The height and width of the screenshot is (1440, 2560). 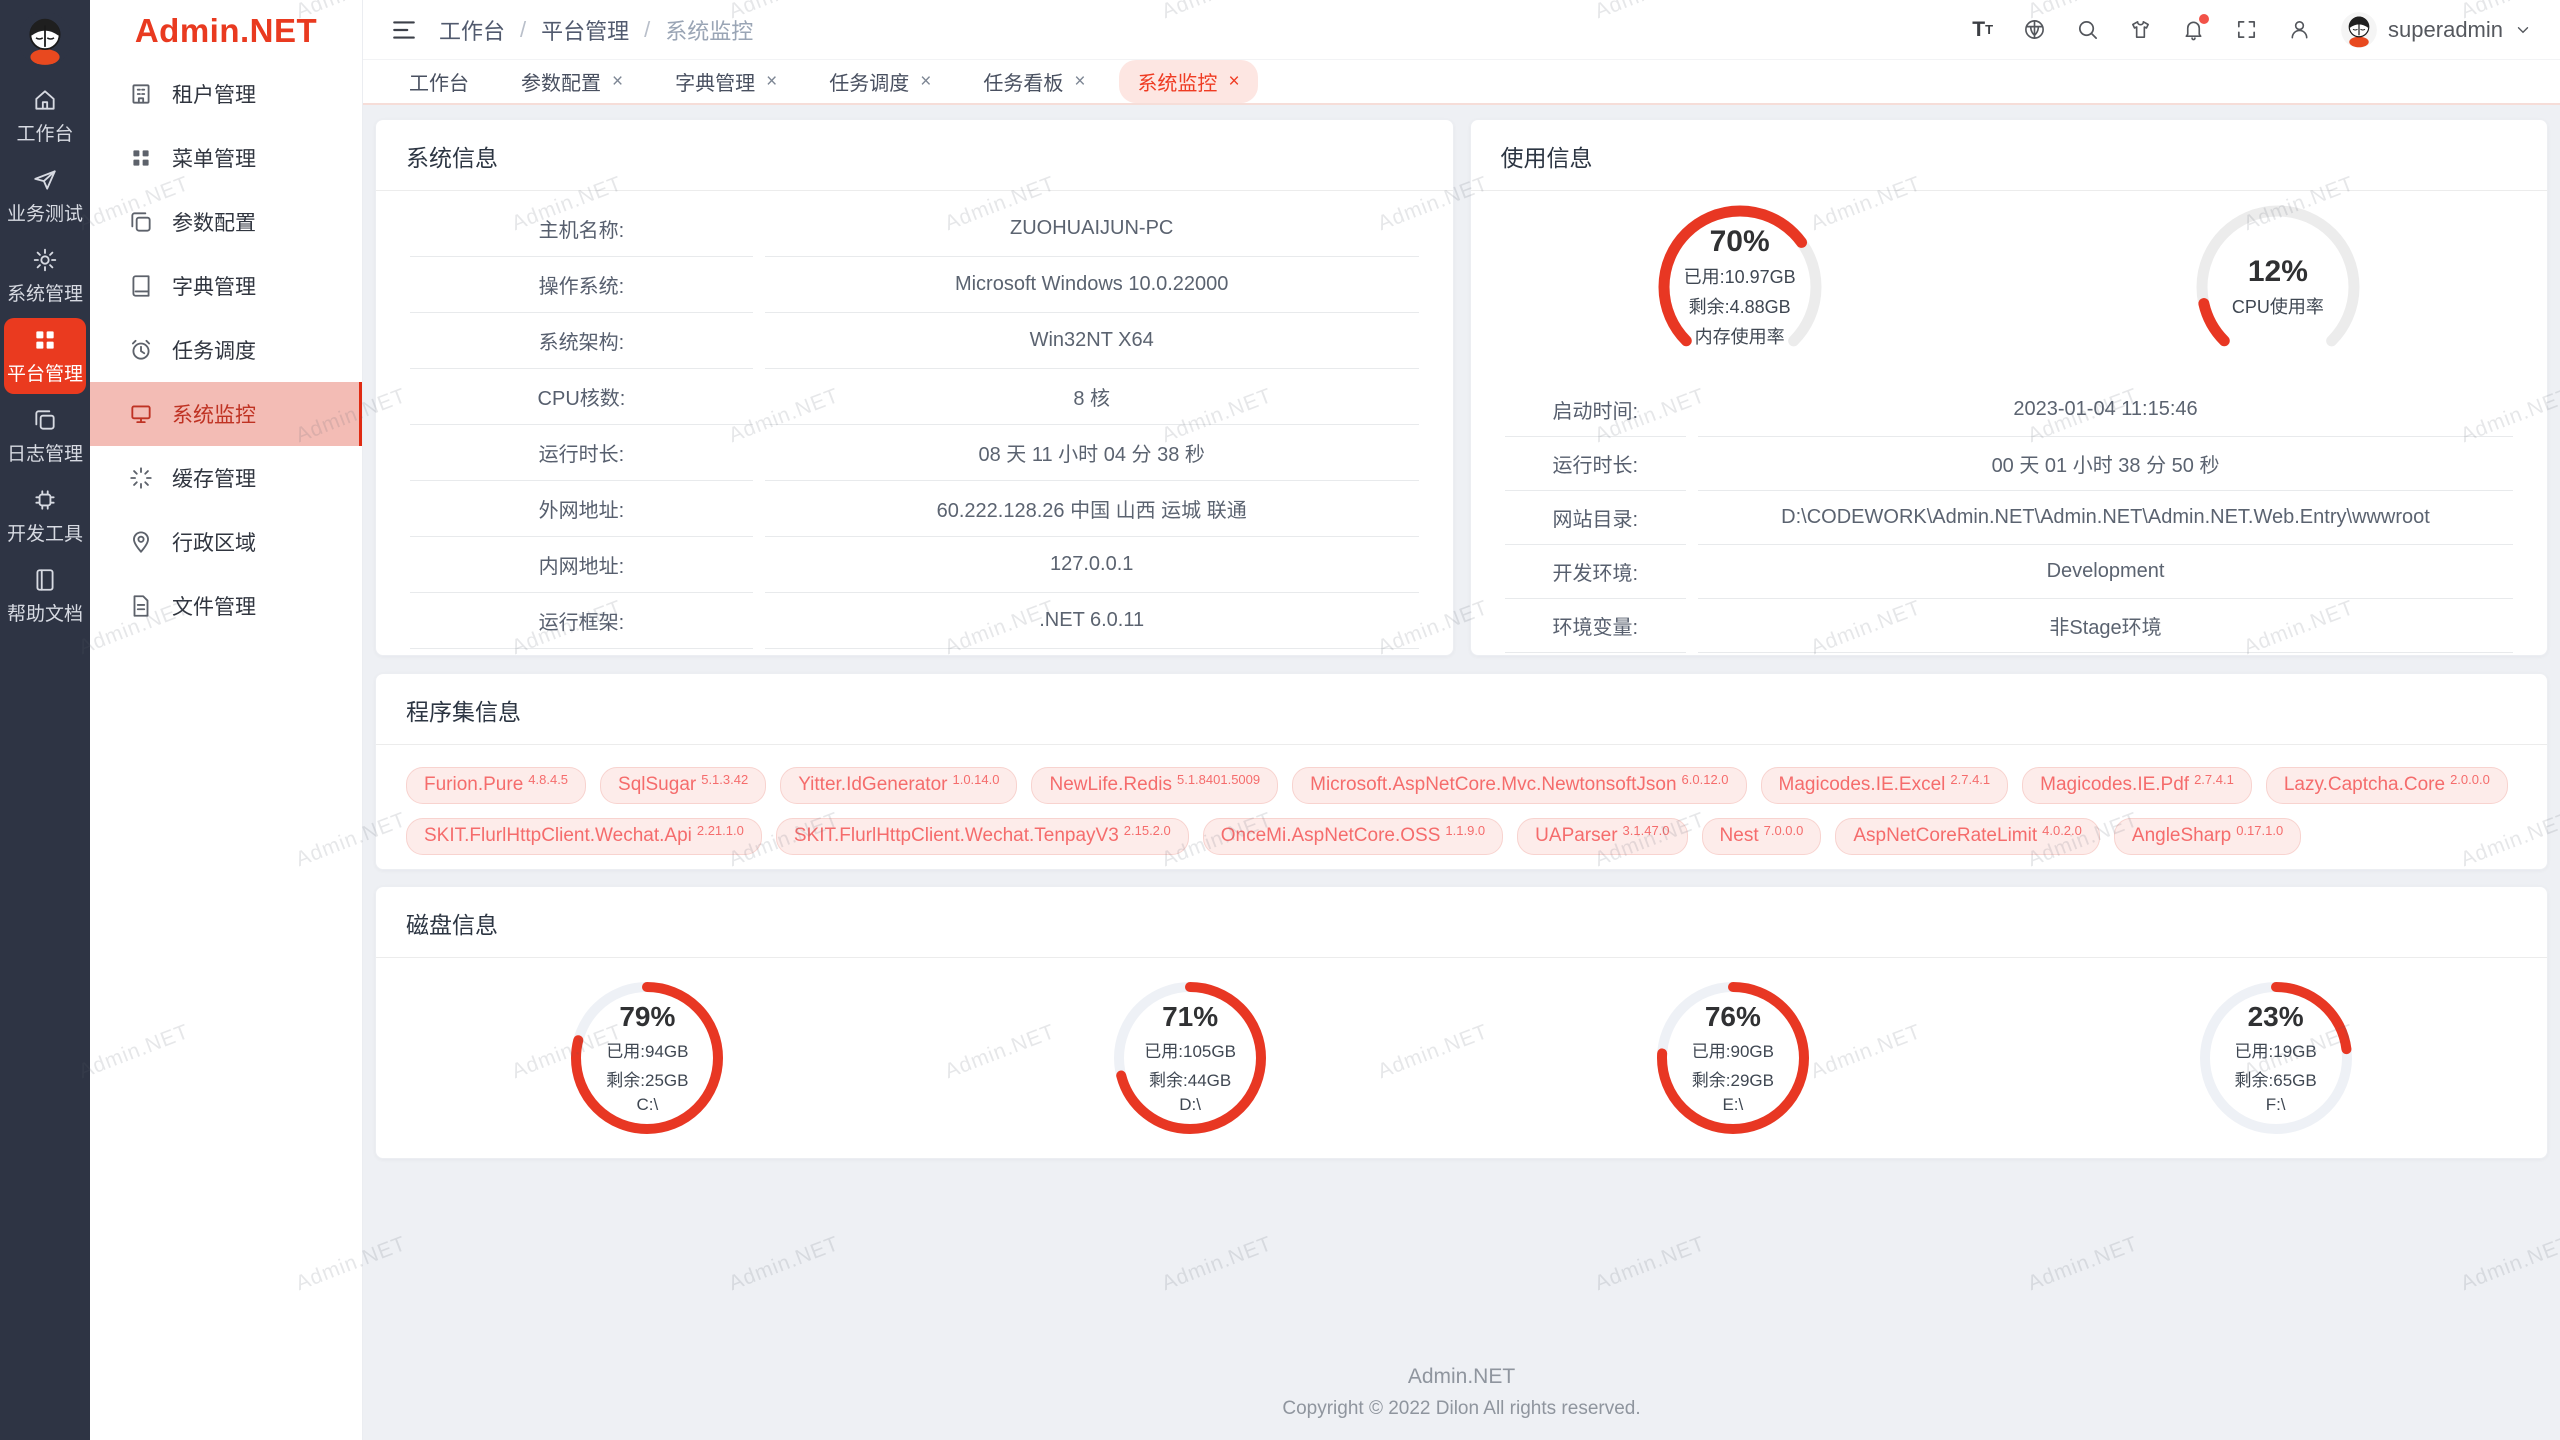 I want to click on chip-icon, so click(x=45, y=500).